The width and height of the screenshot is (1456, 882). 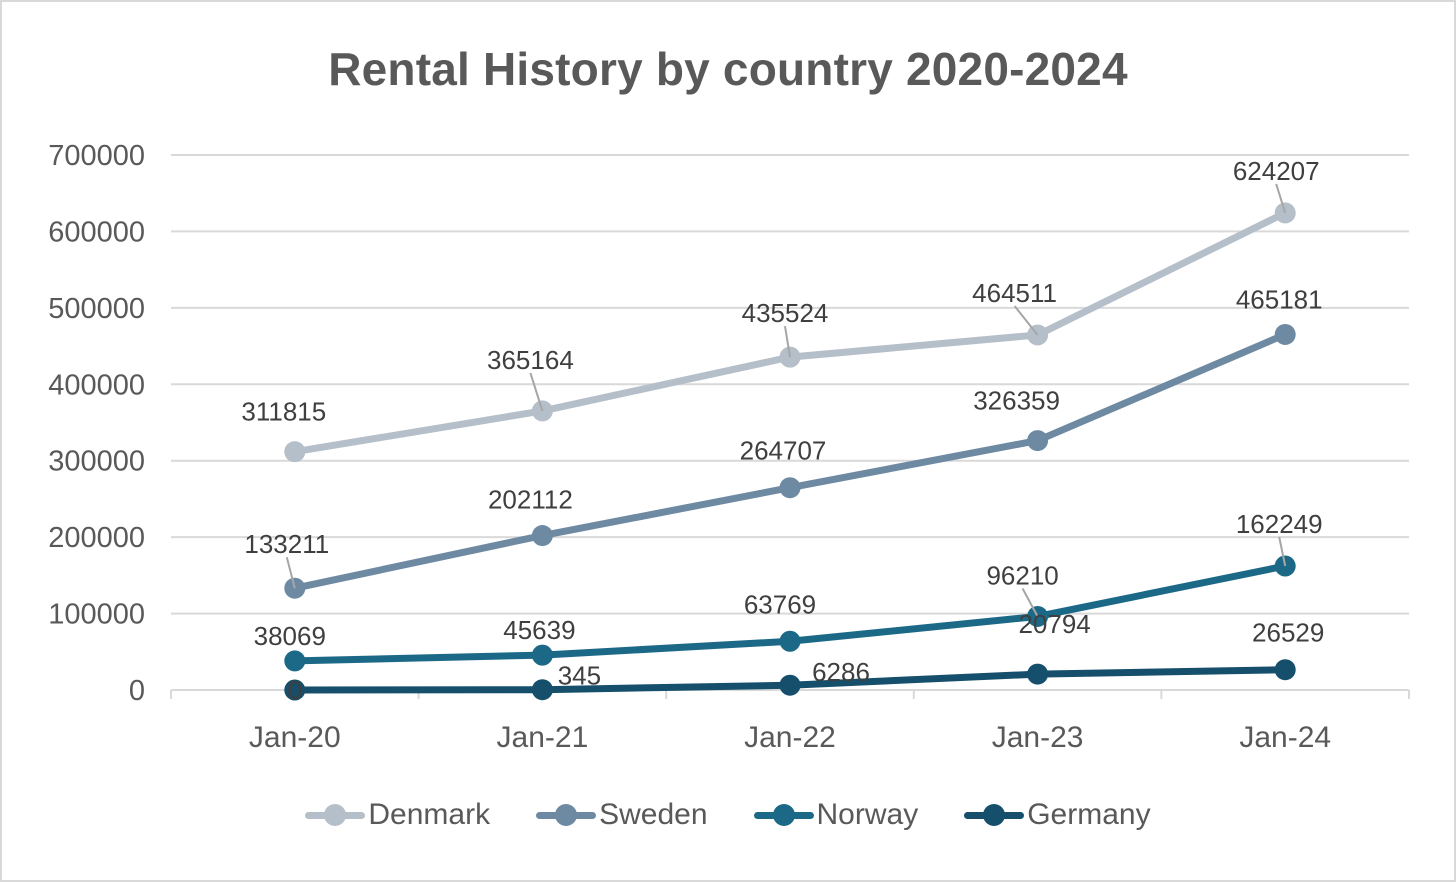 What do you see at coordinates (96, 462) in the screenshot?
I see `y-axis-label: 300000` at bounding box center [96, 462].